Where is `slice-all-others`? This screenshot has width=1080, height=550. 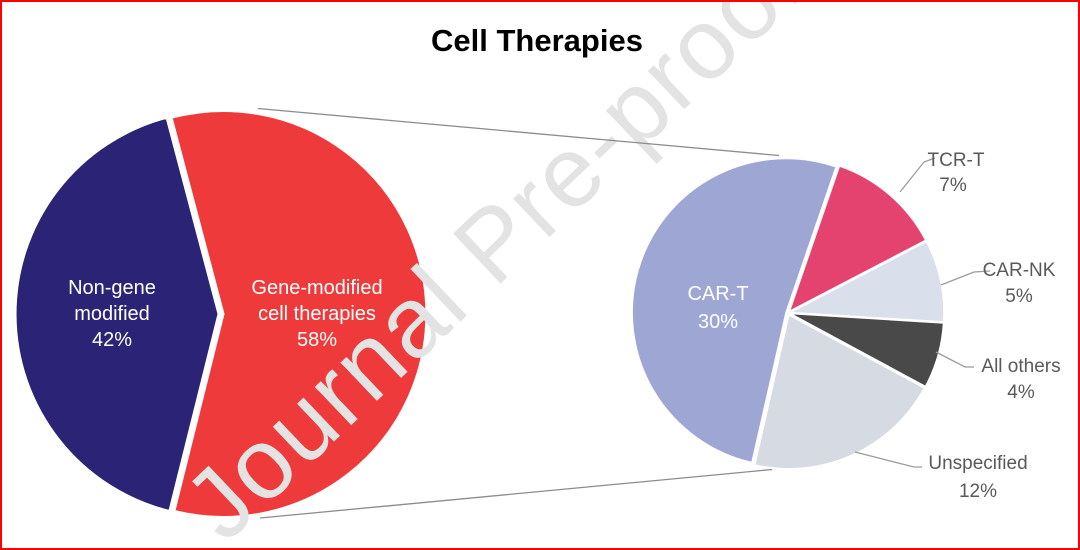 slice-all-others is located at coordinates (867, 350).